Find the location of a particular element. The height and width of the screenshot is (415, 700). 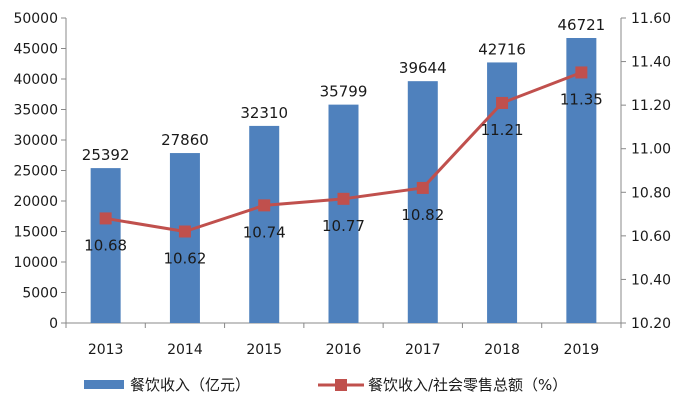

line-value-label: 10.74 is located at coordinates (264, 232).